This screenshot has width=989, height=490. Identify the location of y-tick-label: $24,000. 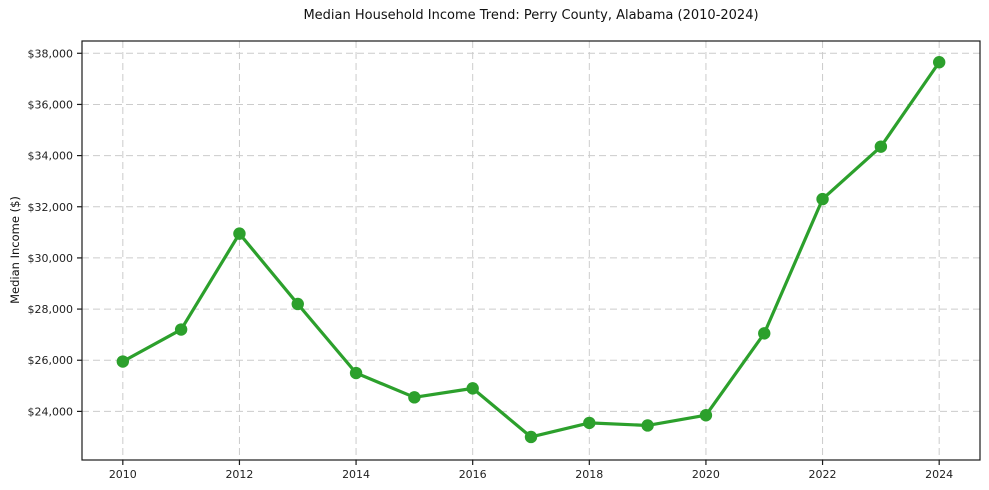
(51, 411).